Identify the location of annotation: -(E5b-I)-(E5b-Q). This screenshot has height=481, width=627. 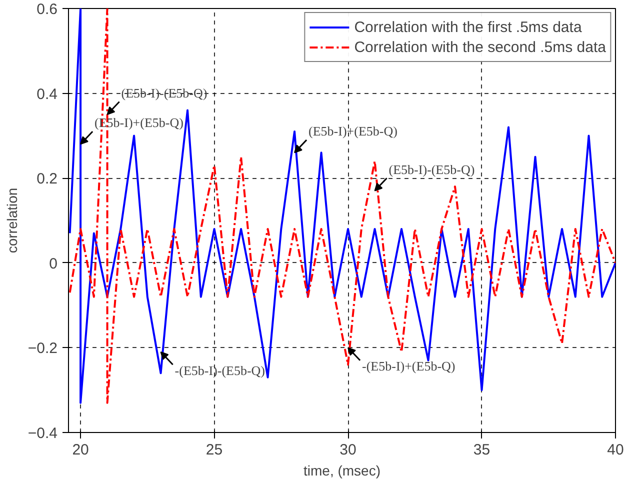
(220, 370).